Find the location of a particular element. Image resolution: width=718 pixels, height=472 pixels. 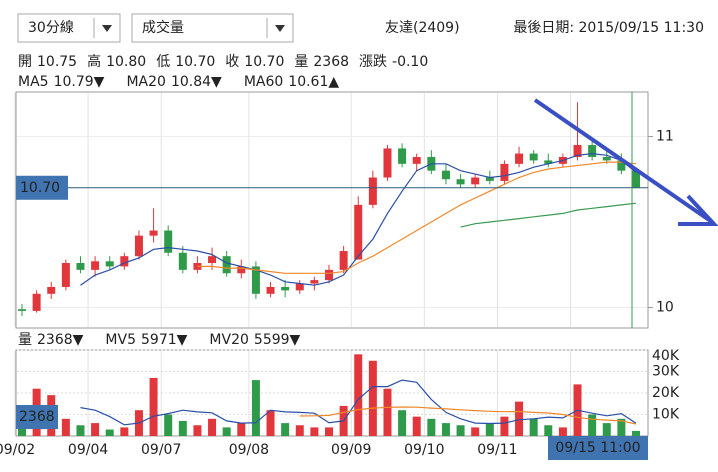

y-tick-label: 20K is located at coordinates (666, 393).